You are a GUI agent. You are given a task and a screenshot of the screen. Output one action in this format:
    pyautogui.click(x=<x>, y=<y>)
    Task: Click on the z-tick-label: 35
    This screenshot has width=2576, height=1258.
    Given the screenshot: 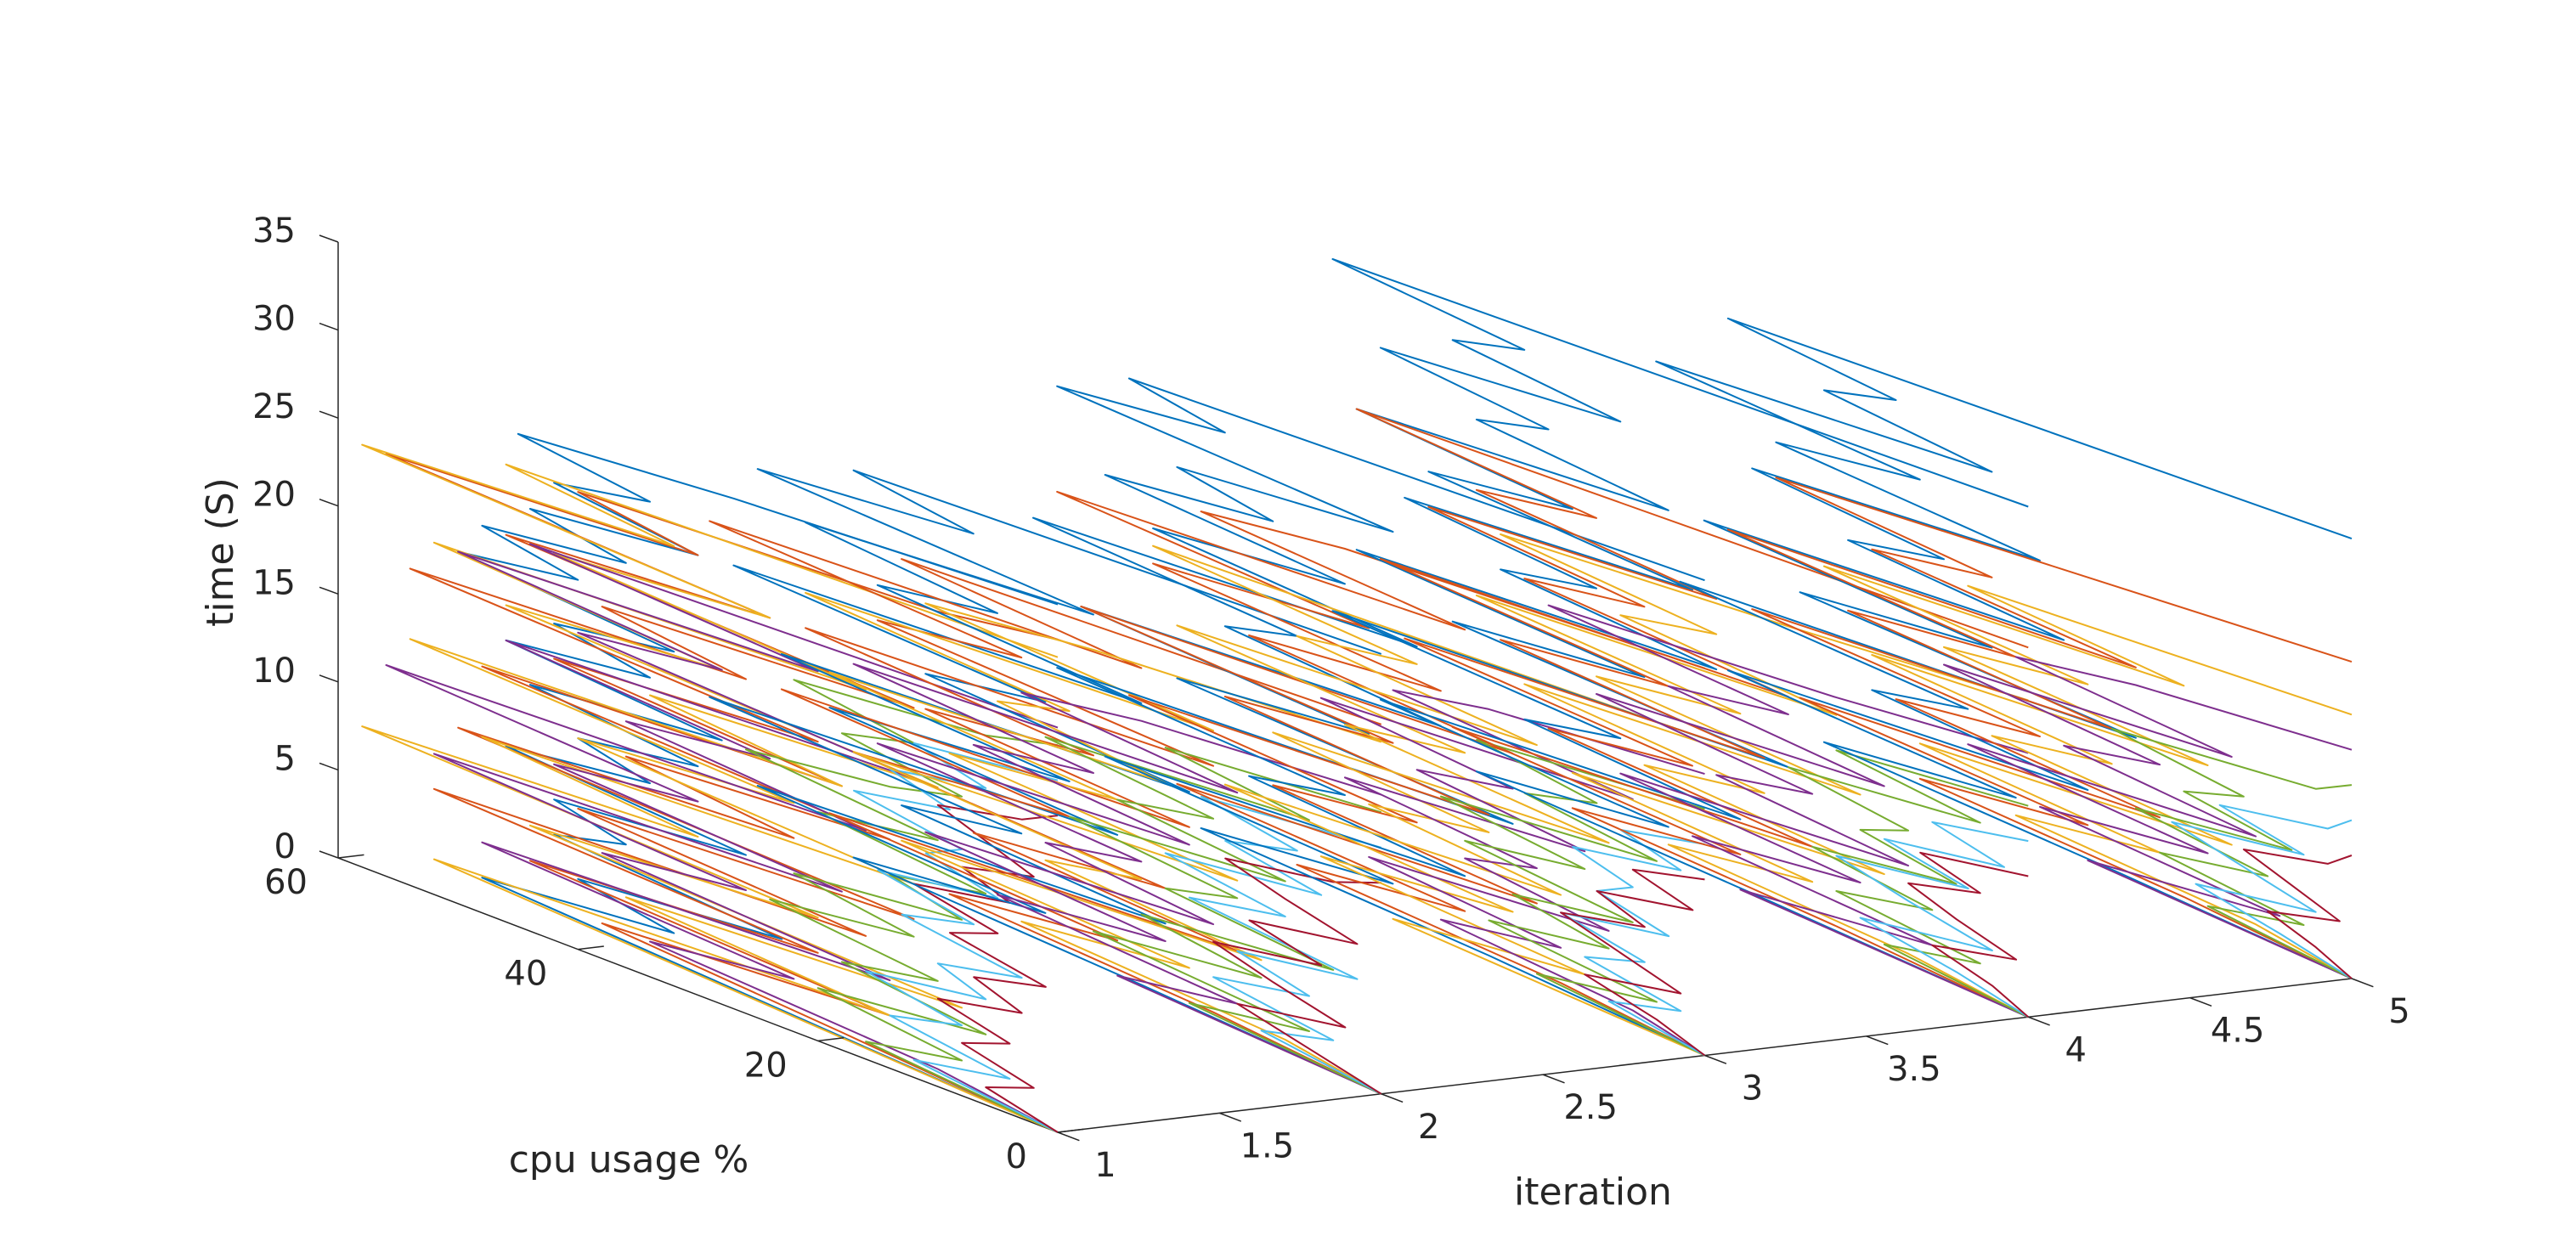 What is the action you would take?
    pyautogui.click(x=274, y=231)
    